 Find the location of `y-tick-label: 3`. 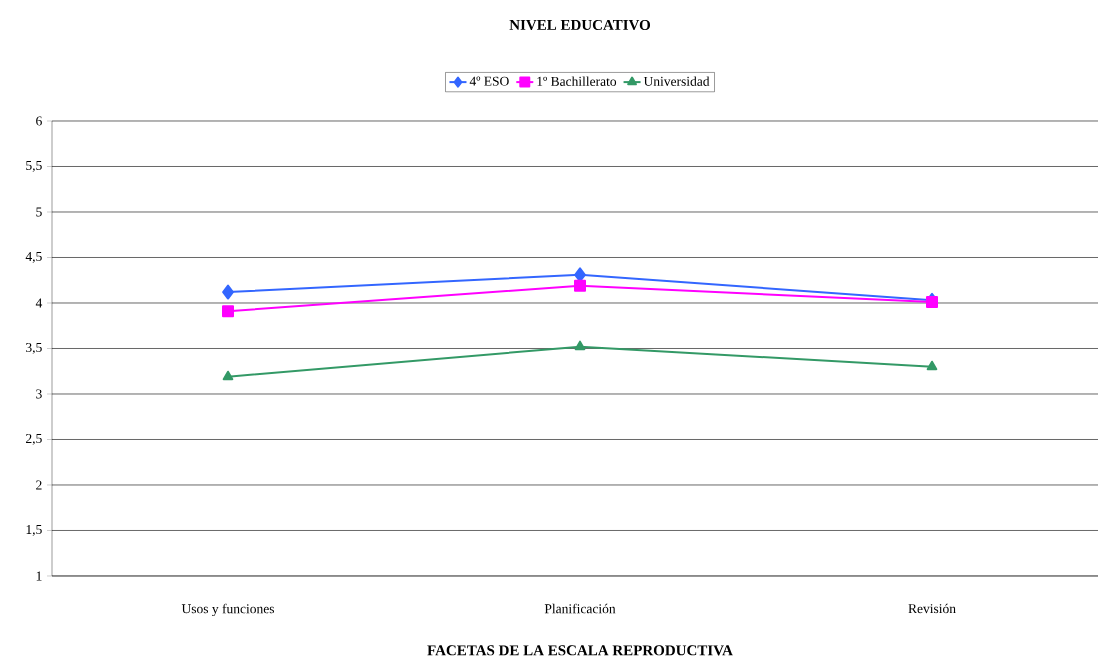

y-tick-label: 3 is located at coordinates (39, 394).